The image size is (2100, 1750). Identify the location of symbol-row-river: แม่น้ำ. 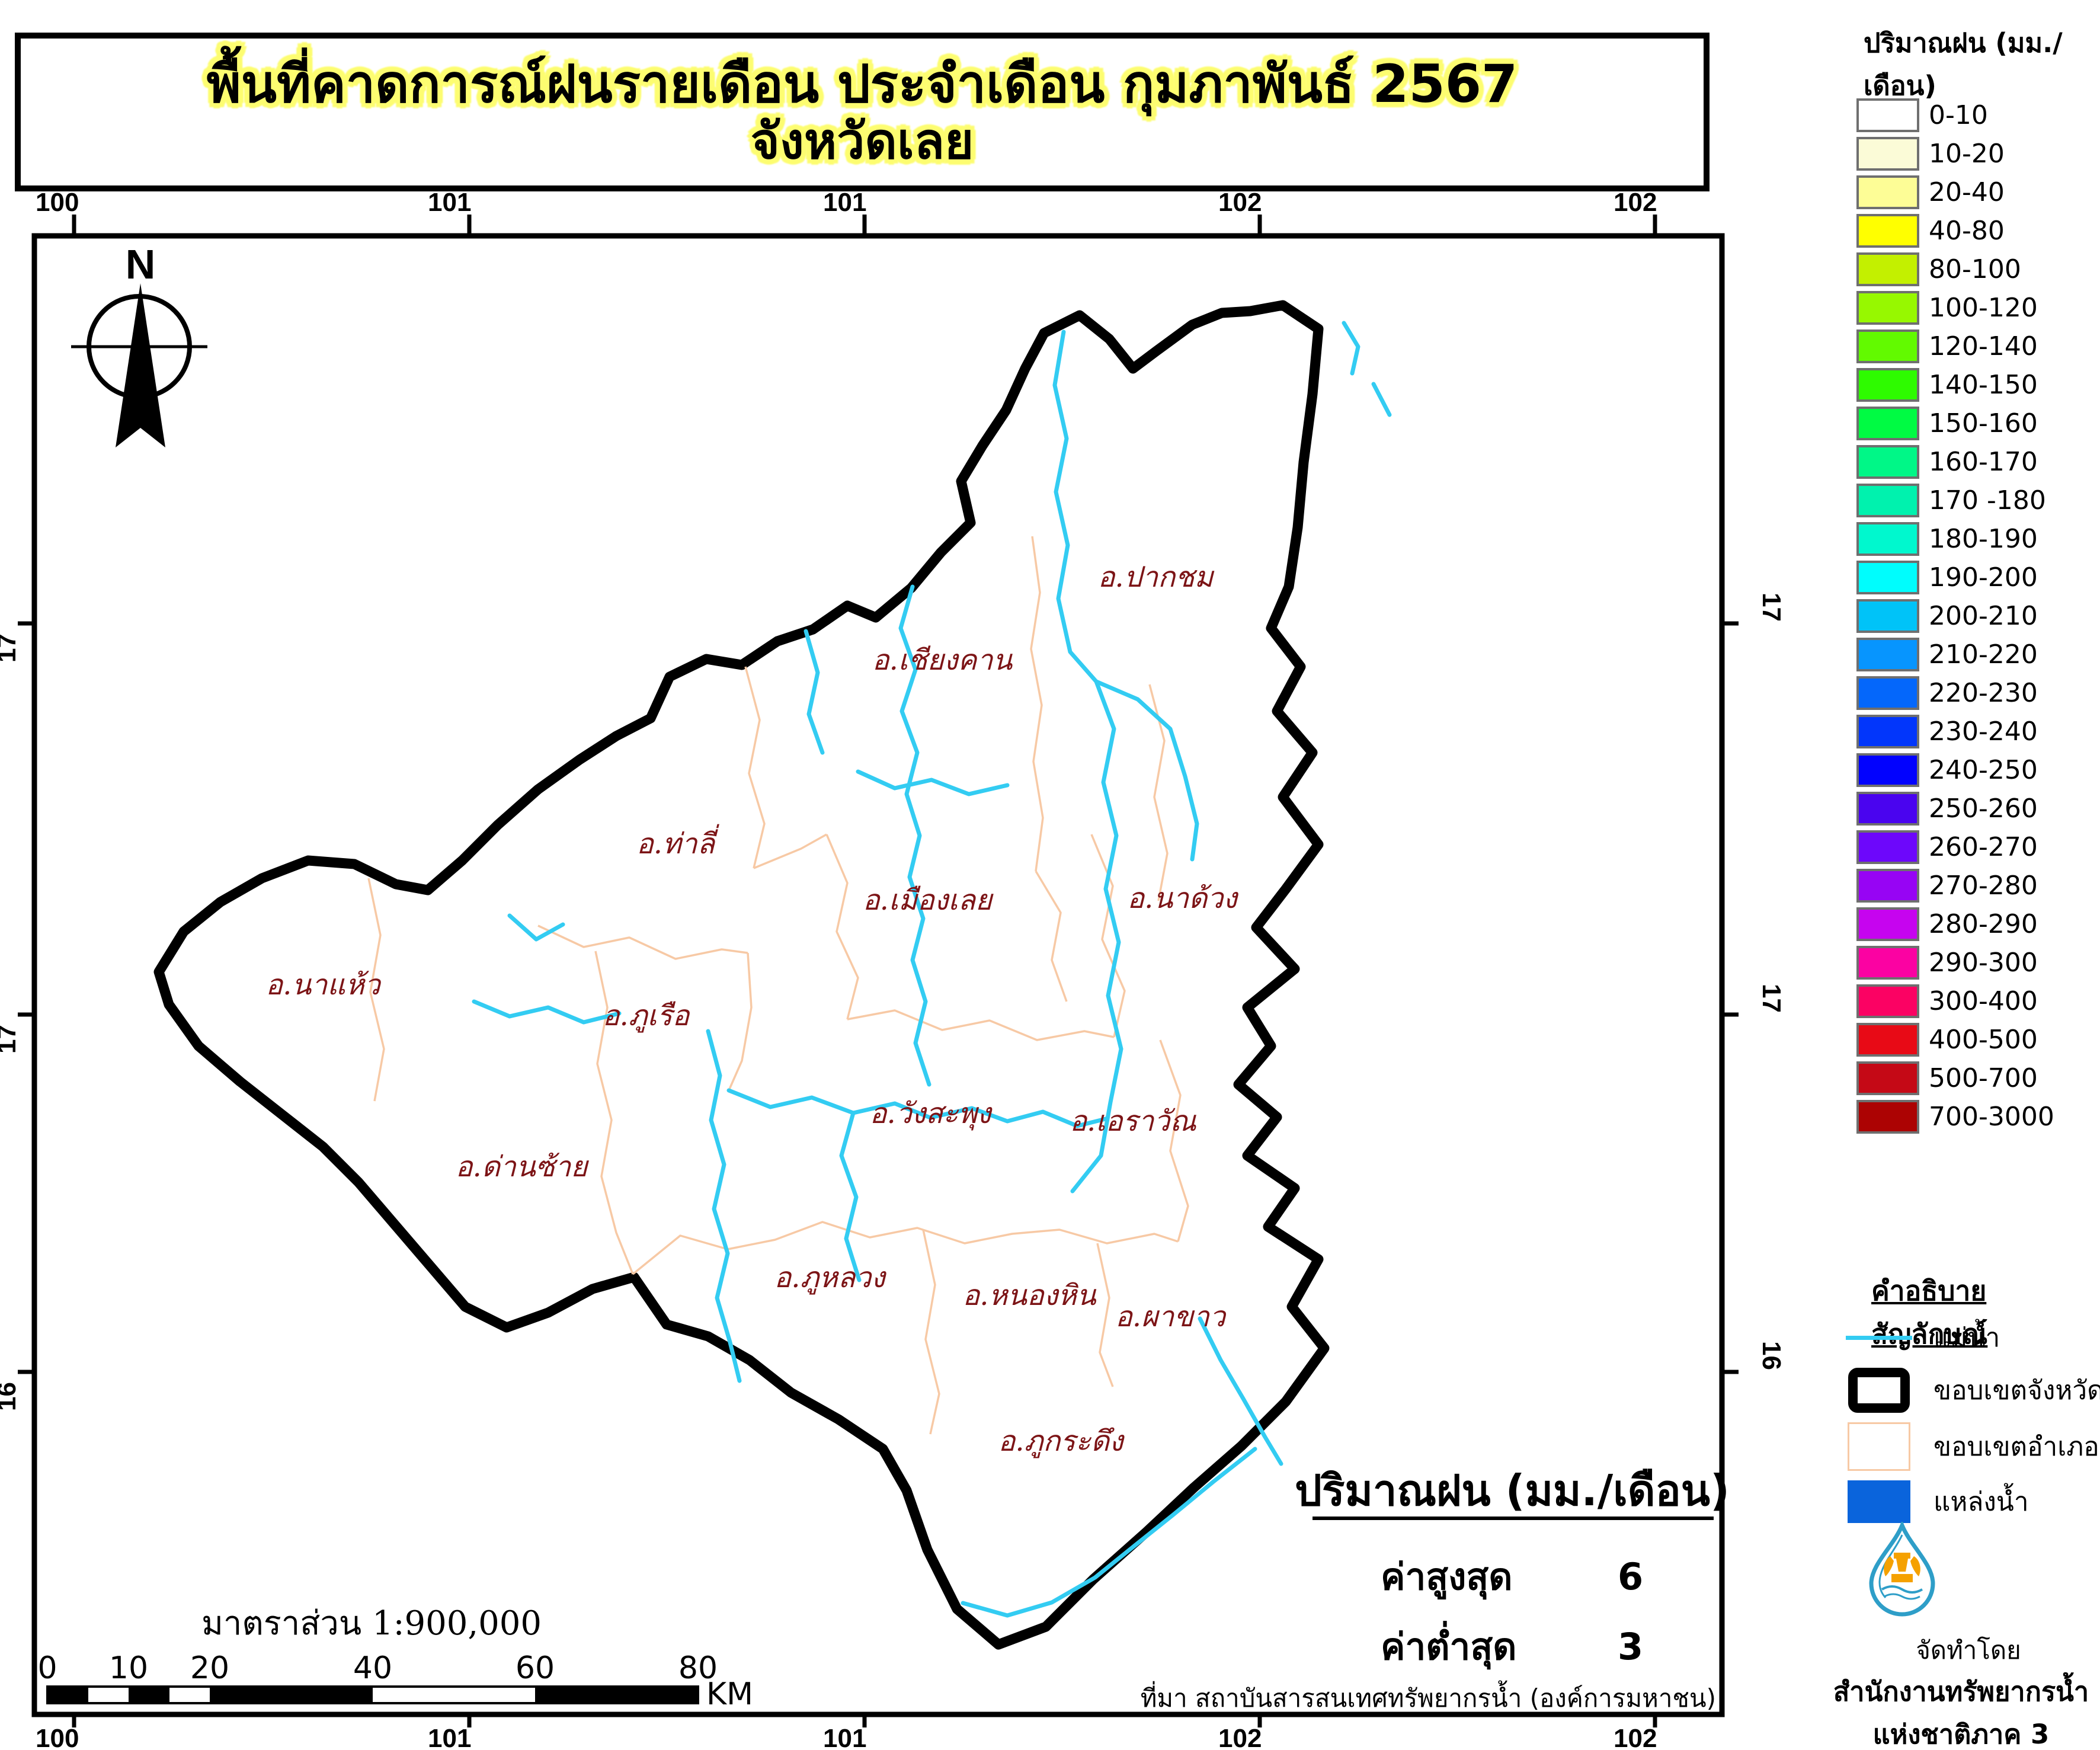
(1970, 1337).